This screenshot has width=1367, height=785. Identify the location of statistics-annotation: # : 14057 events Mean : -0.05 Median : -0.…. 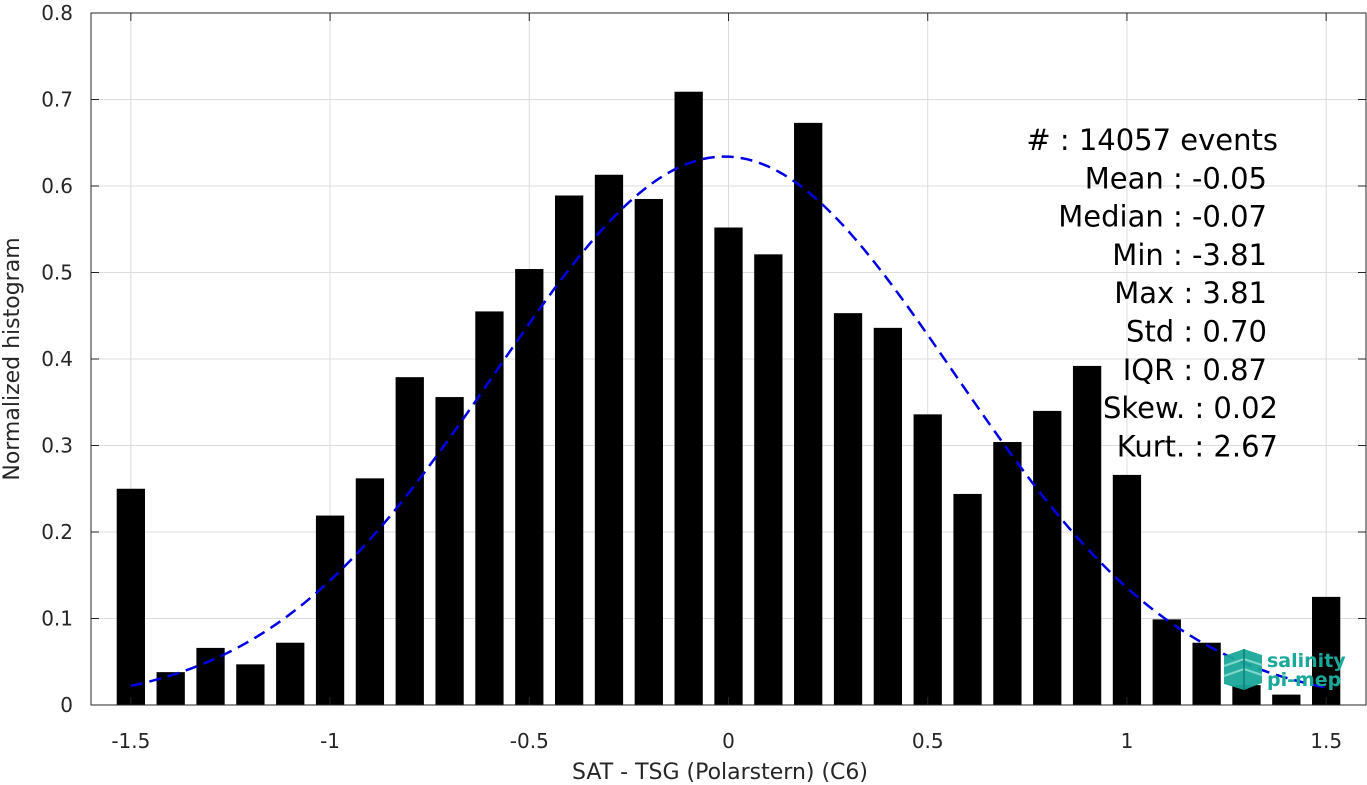
(1152, 293).